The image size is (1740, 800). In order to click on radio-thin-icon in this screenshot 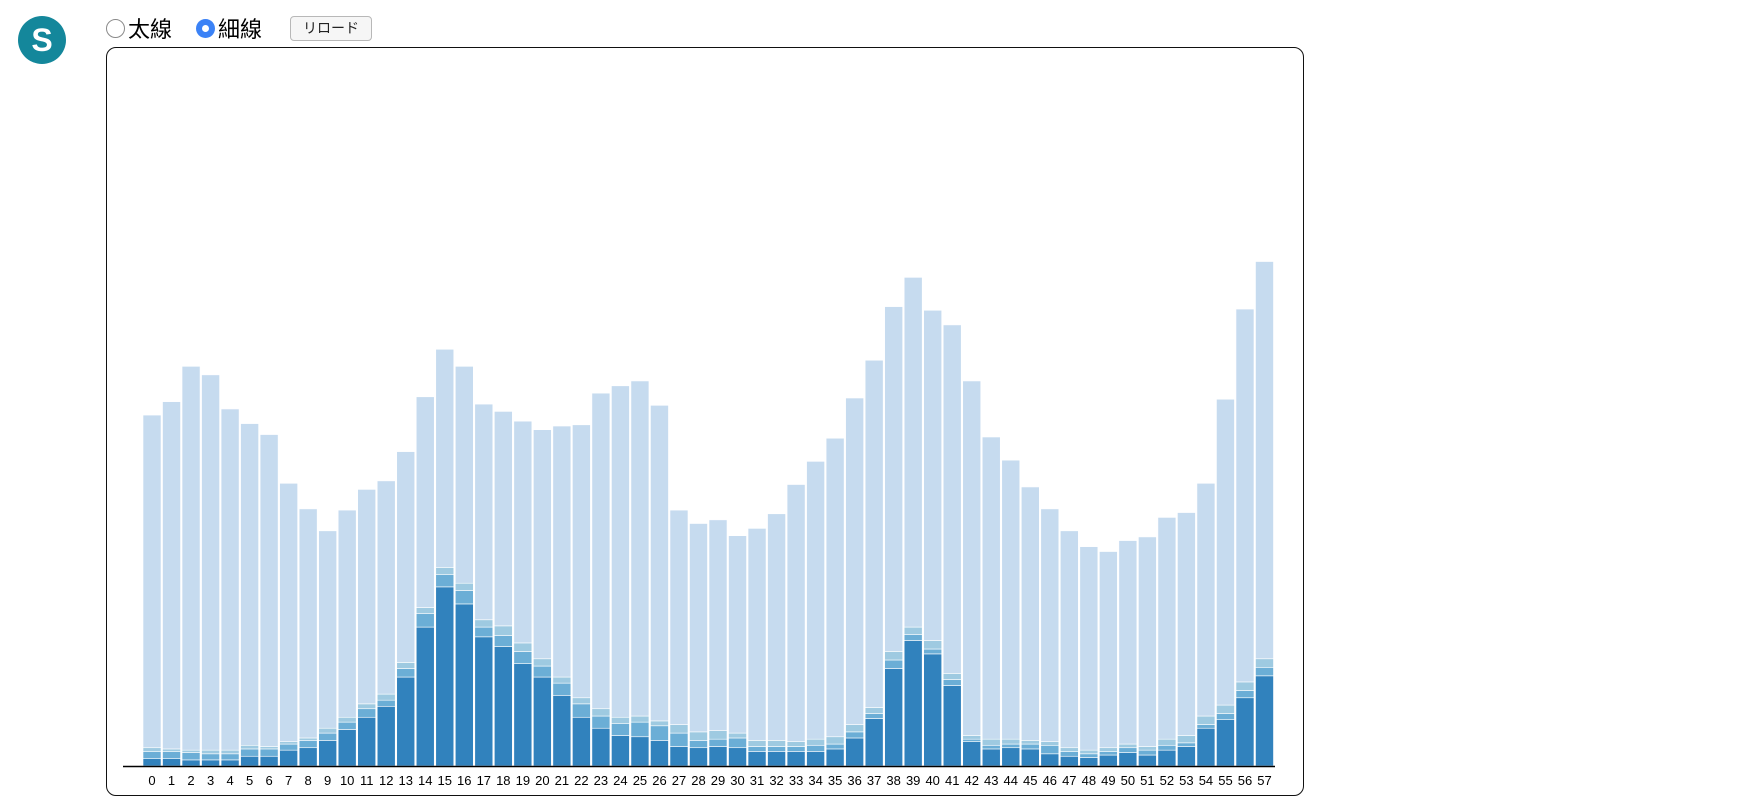, I will do `click(206, 28)`.